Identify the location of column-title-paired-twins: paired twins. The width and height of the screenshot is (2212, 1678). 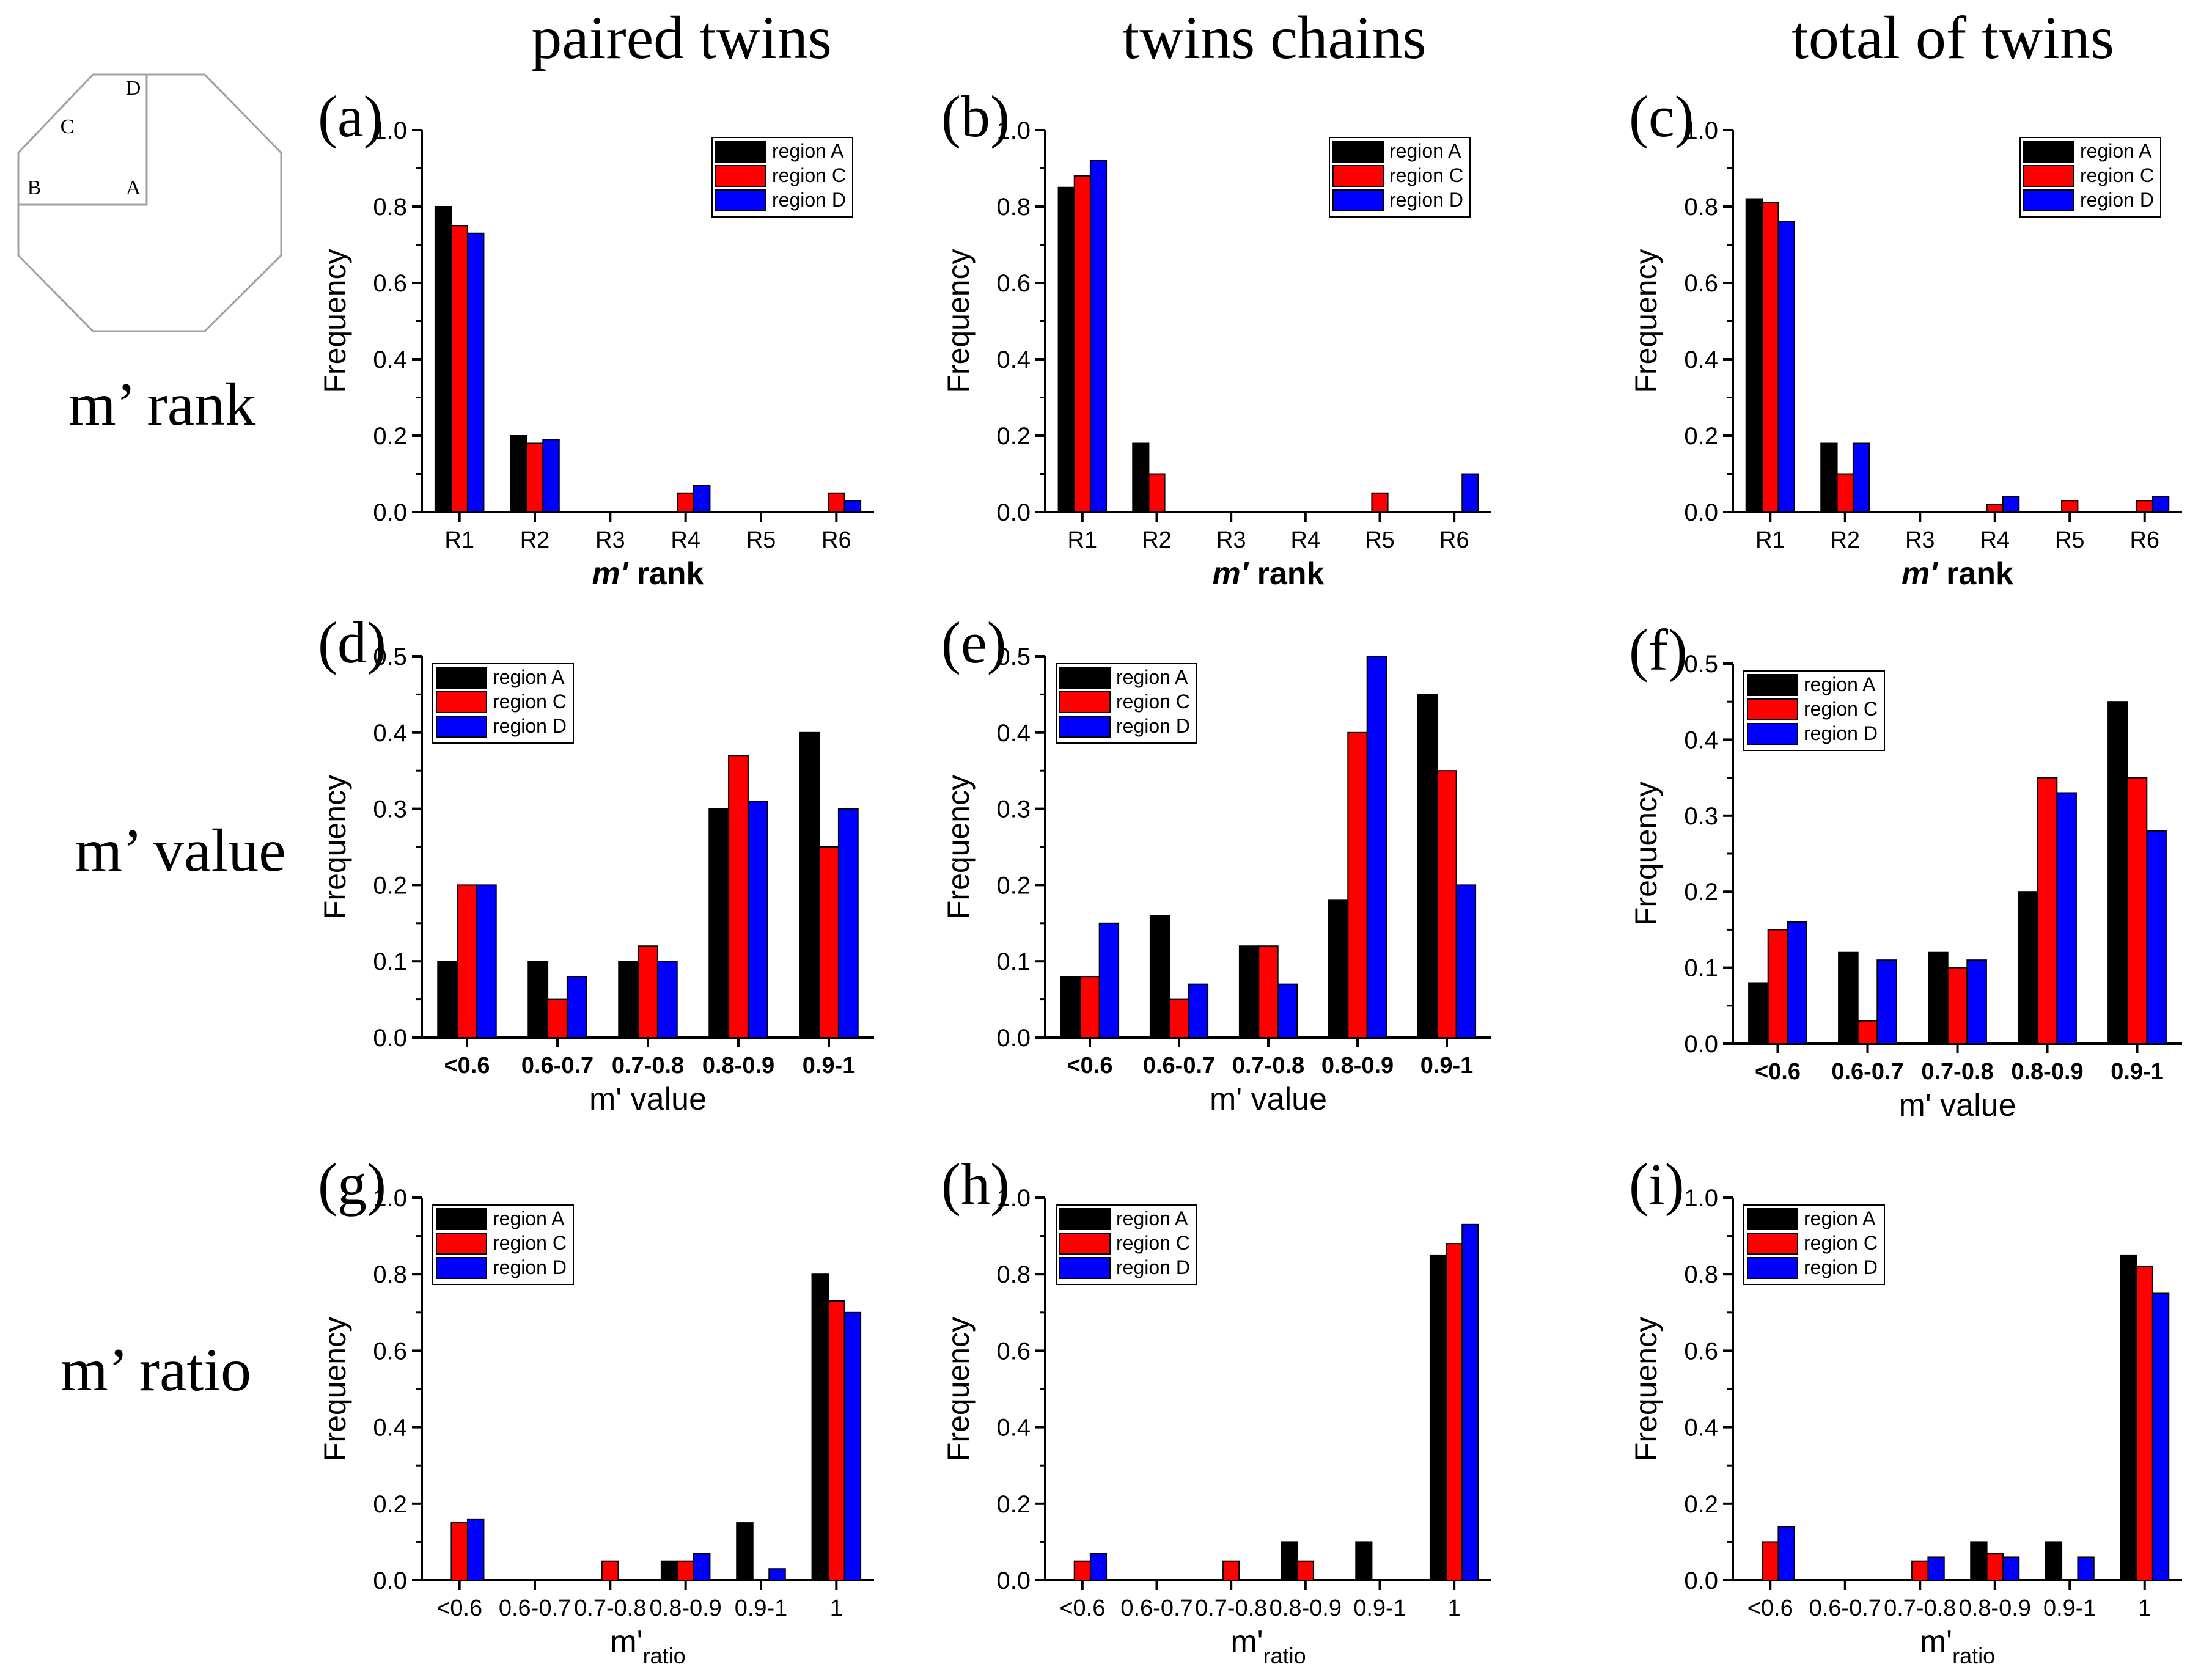
(681, 37).